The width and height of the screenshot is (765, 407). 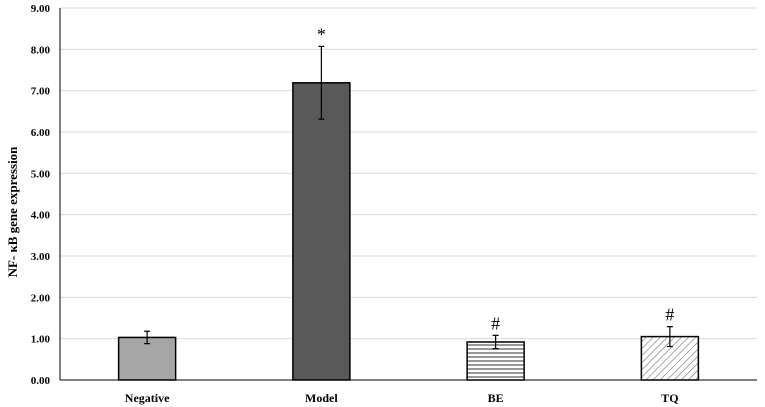 What do you see at coordinates (41, 195) in the screenshot?
I see `y-axis-tick-labels: 0.00 1.00 2.00 3.00 4.00 5.00 6.00 7.00 8.00 9.00` at bounding box center [41, 195].